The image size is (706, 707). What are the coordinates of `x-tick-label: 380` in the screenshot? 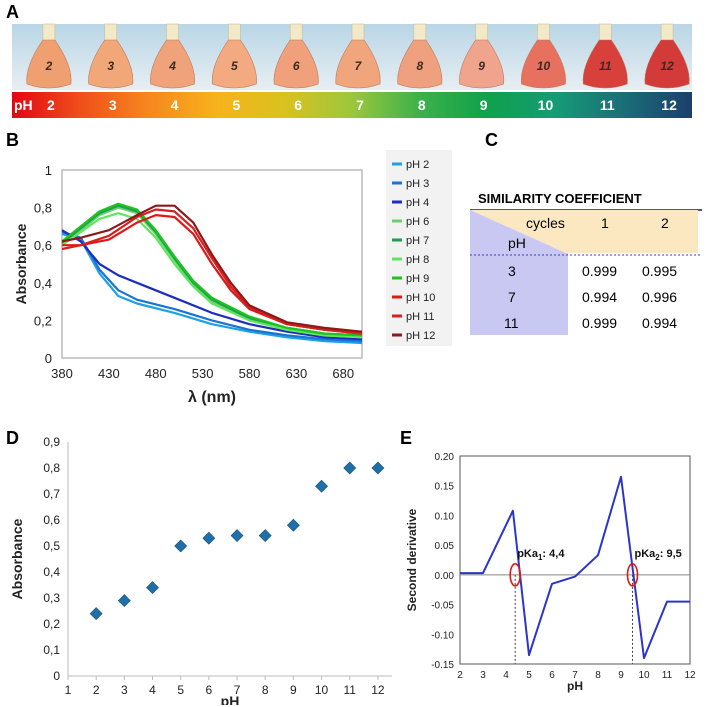 It's located at (62, 373).